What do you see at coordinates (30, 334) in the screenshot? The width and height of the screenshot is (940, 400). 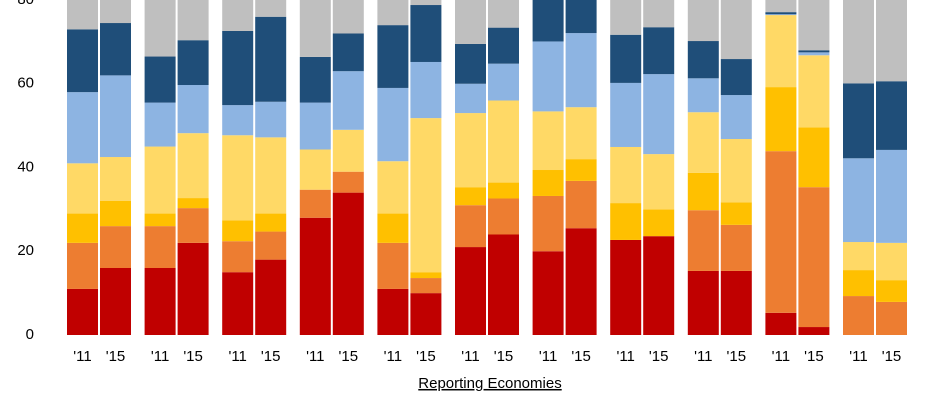 I see `y-tick-label: 0` at bounding box center [30, 334].